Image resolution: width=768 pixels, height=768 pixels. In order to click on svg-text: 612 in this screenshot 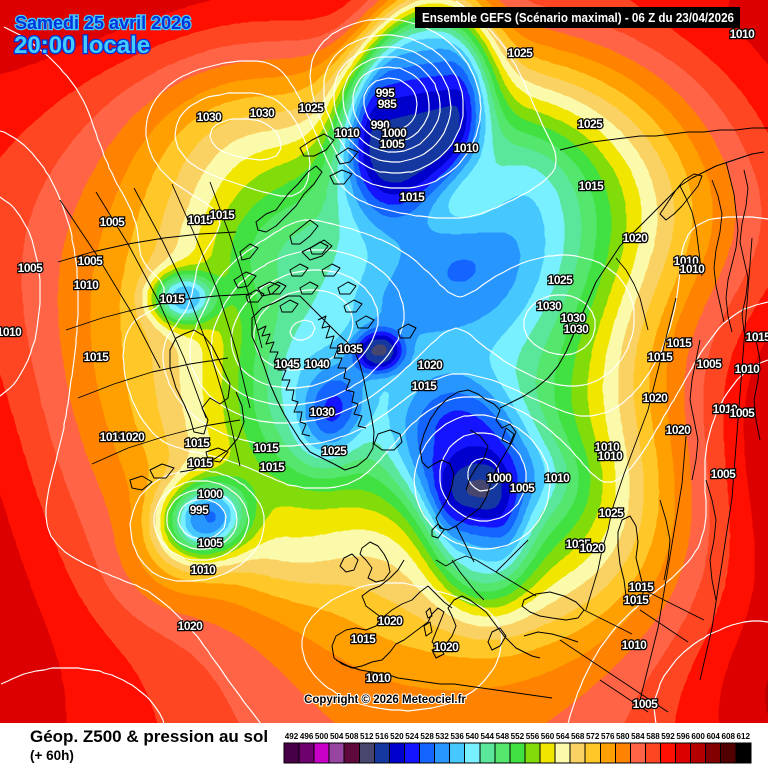, I will do `click(744, 736)`.